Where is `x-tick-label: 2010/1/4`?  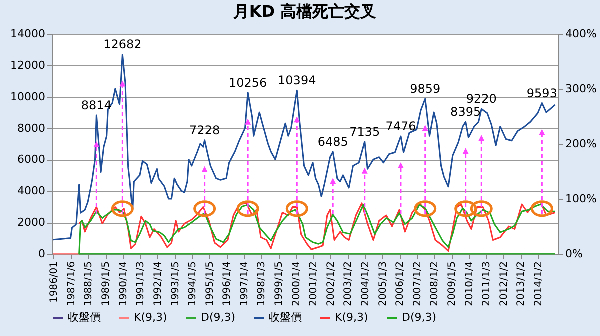
x-tick-label: 2010/1/4 is located at coordinates (470, 284).